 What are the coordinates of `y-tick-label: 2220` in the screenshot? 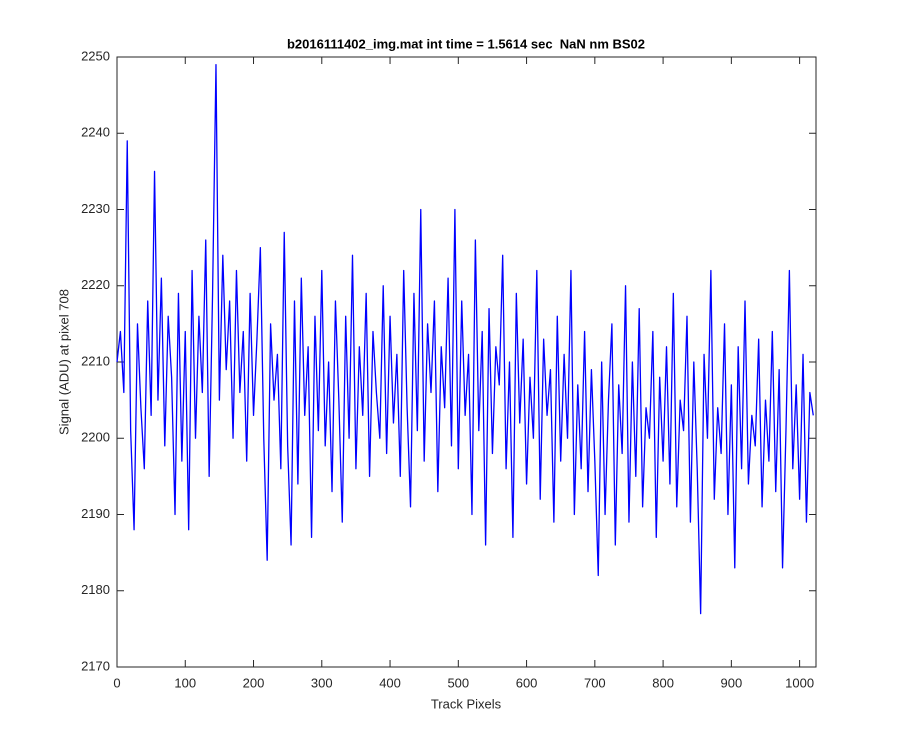 It's located at (95, 284).